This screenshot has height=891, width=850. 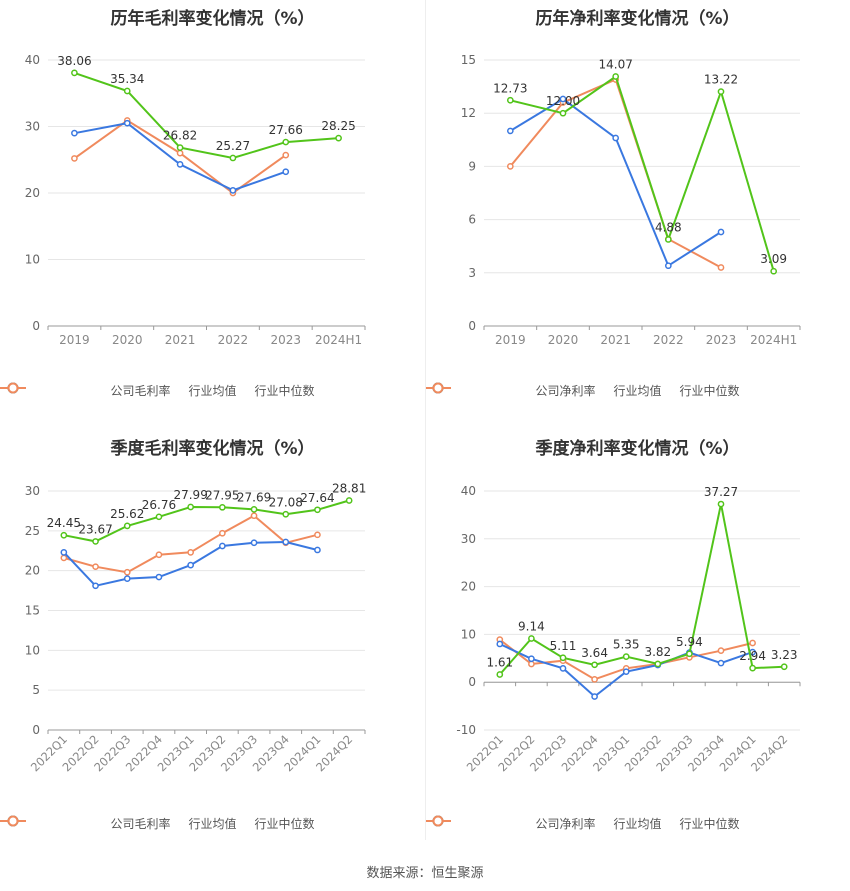 What do you see at coordinates (212, 19) in the screenshot?
I see `chart-title: 历年毛利率变化情况（%）` at bounding box center [212, 19].